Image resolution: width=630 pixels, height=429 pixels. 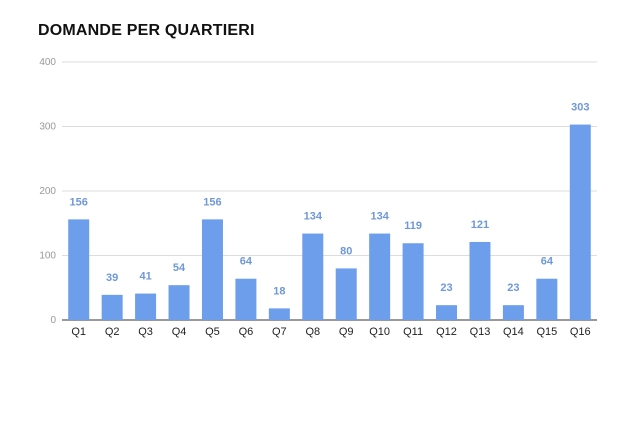 I want to click on y-tick-label: 200, so click(x=47, y=191).